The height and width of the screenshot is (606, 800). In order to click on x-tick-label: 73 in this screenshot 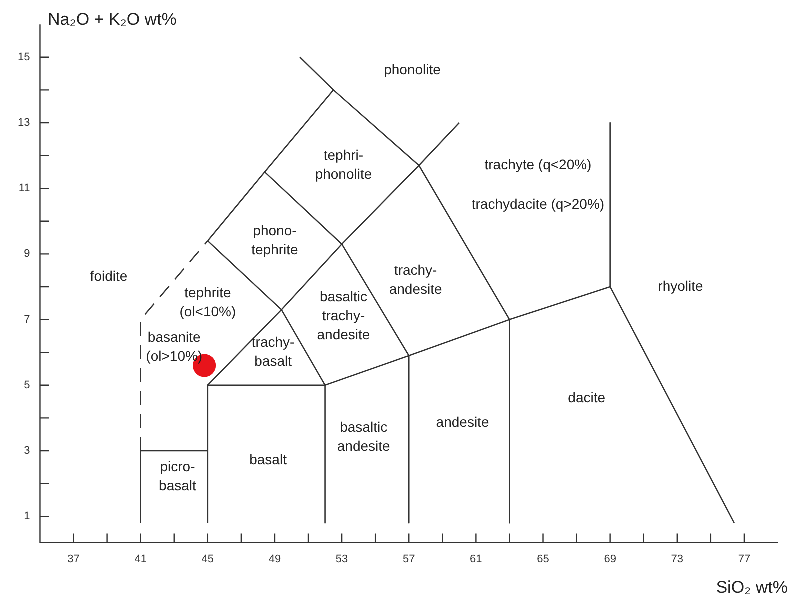, I will do `click(677, 559)`.